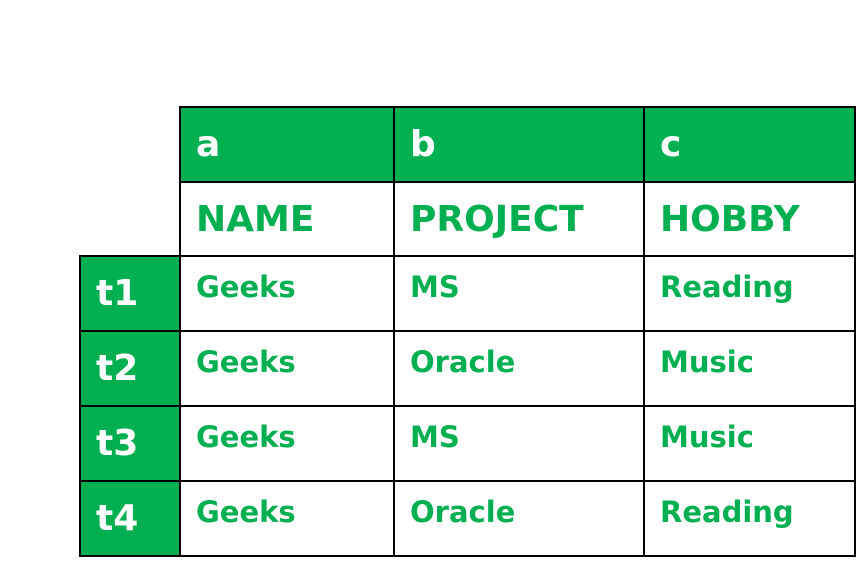 The image size is (856, 579). Describe the element at coordinates (519, 144) in the screenshot. I see `column-key-b: b` at that location.